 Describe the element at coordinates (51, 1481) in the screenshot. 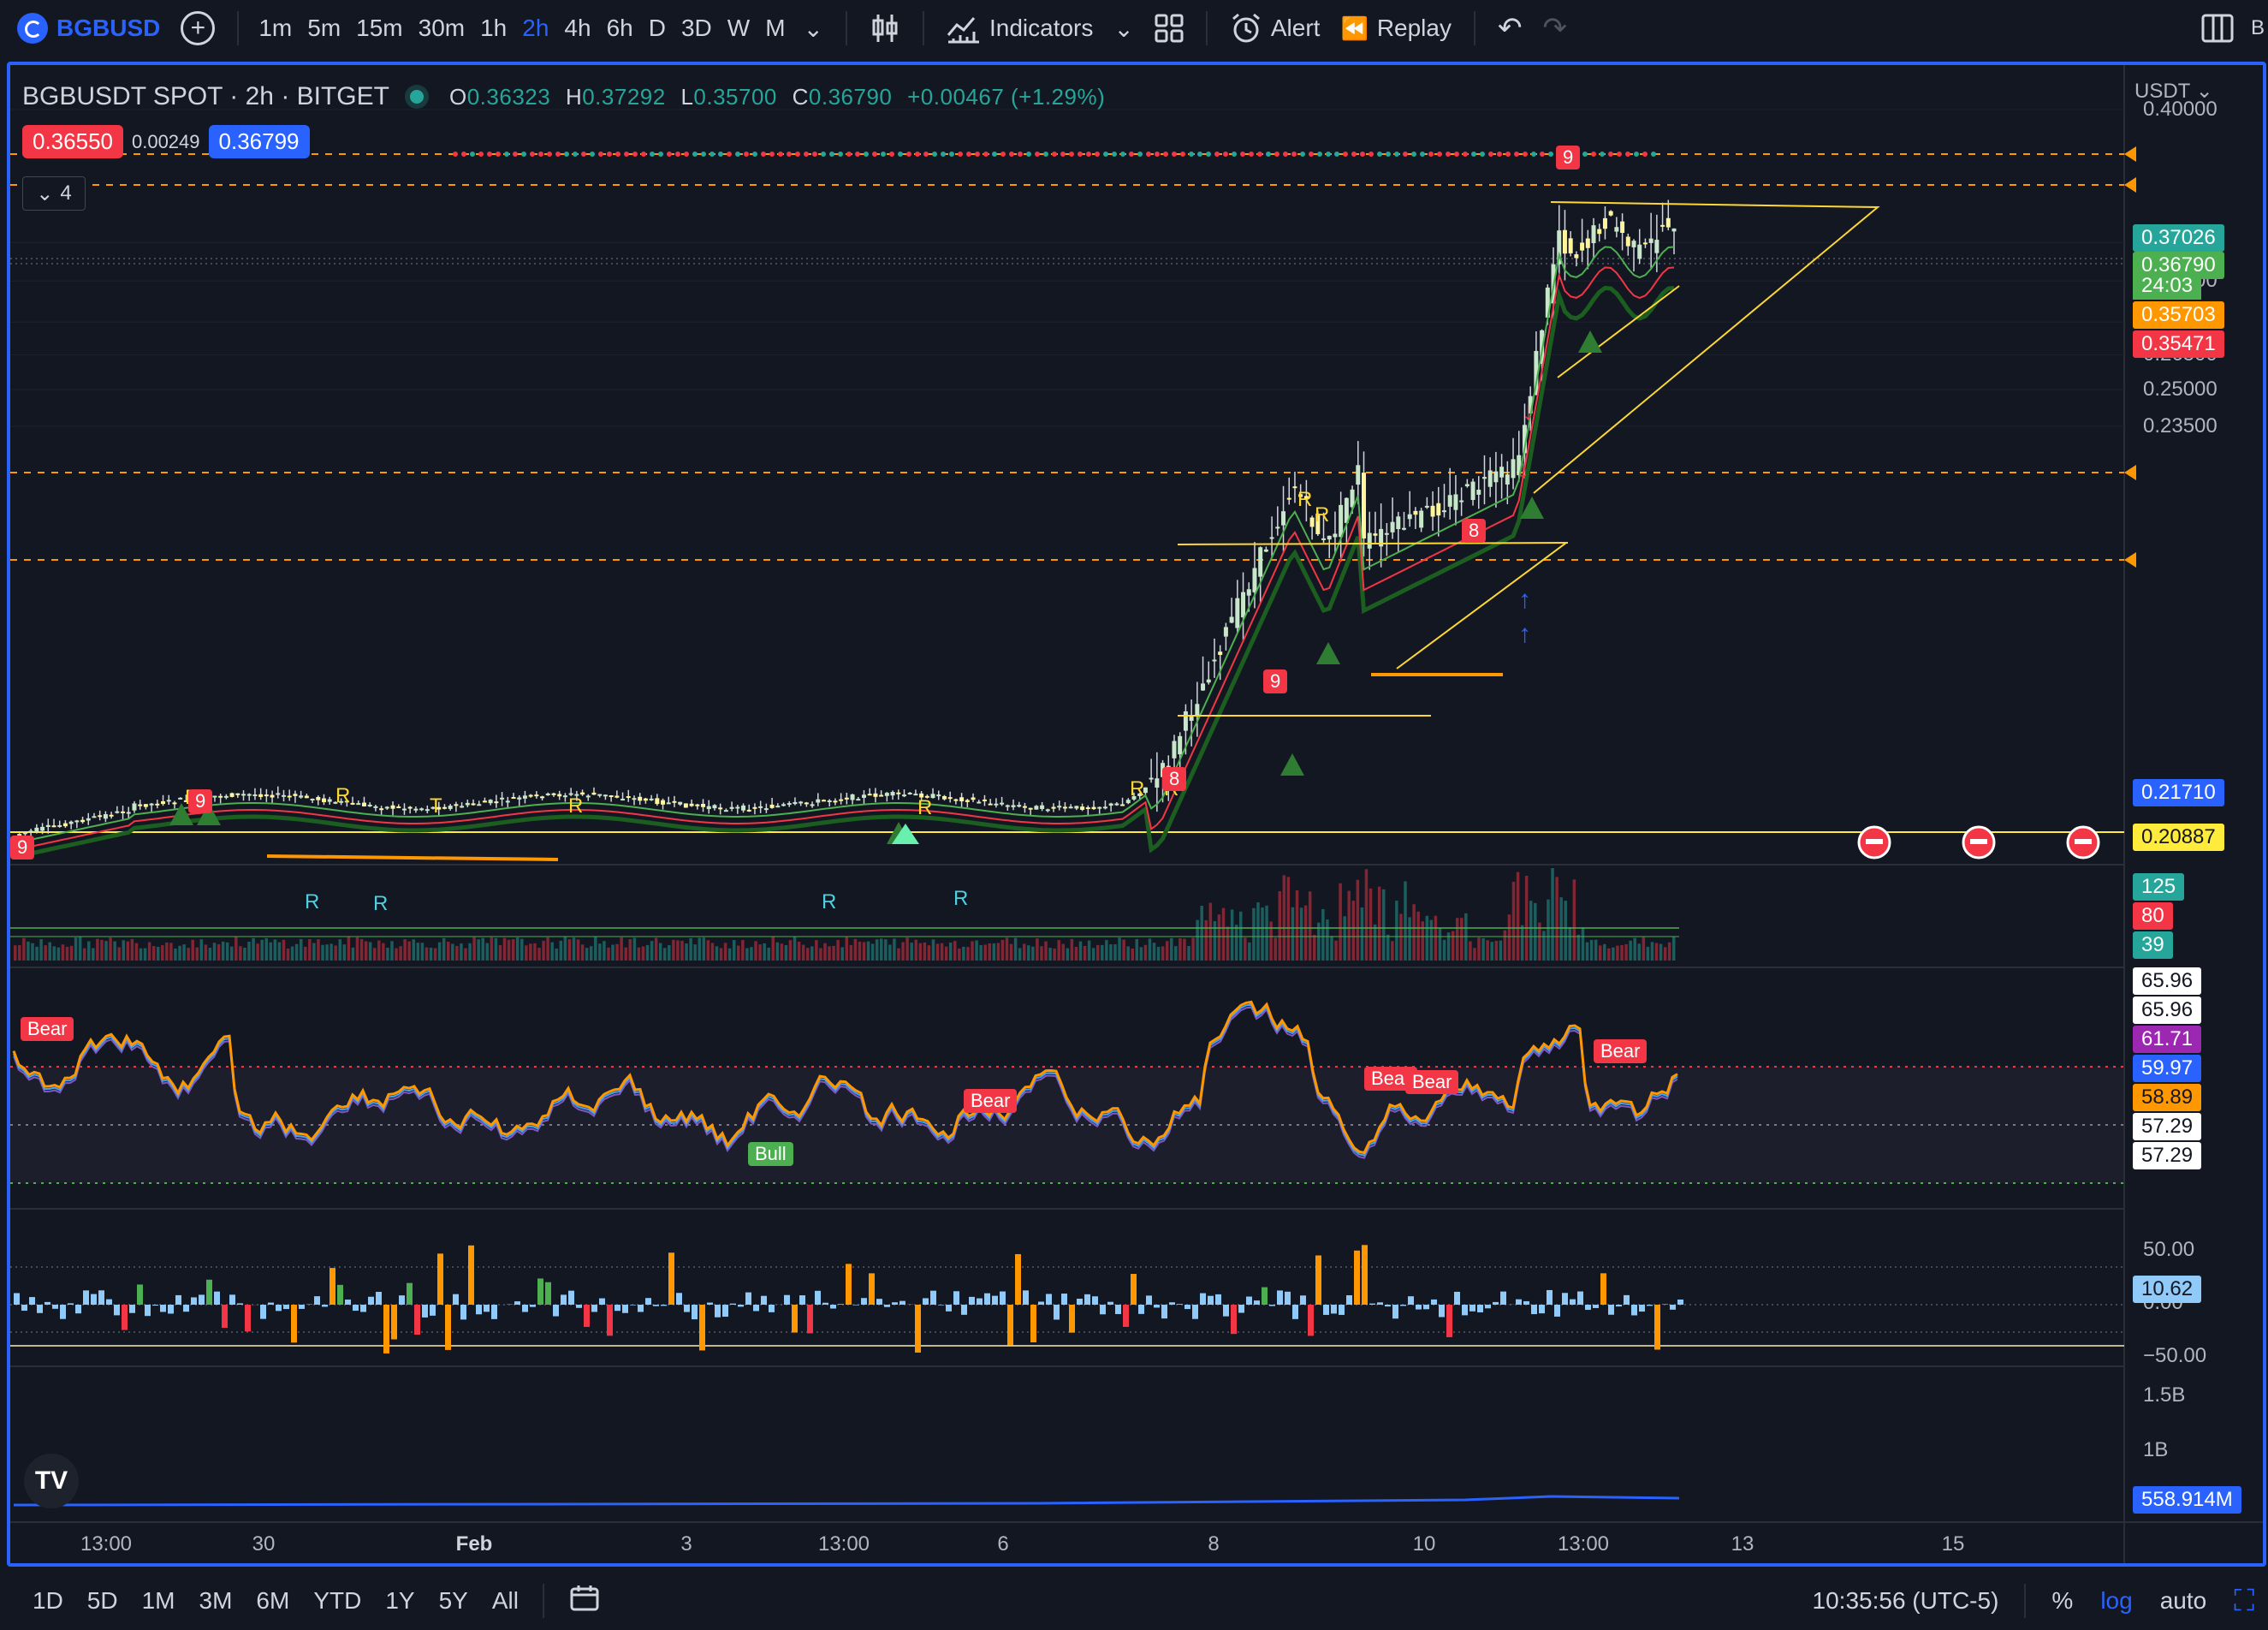

I see `tradingview-logo: TV` at that location.